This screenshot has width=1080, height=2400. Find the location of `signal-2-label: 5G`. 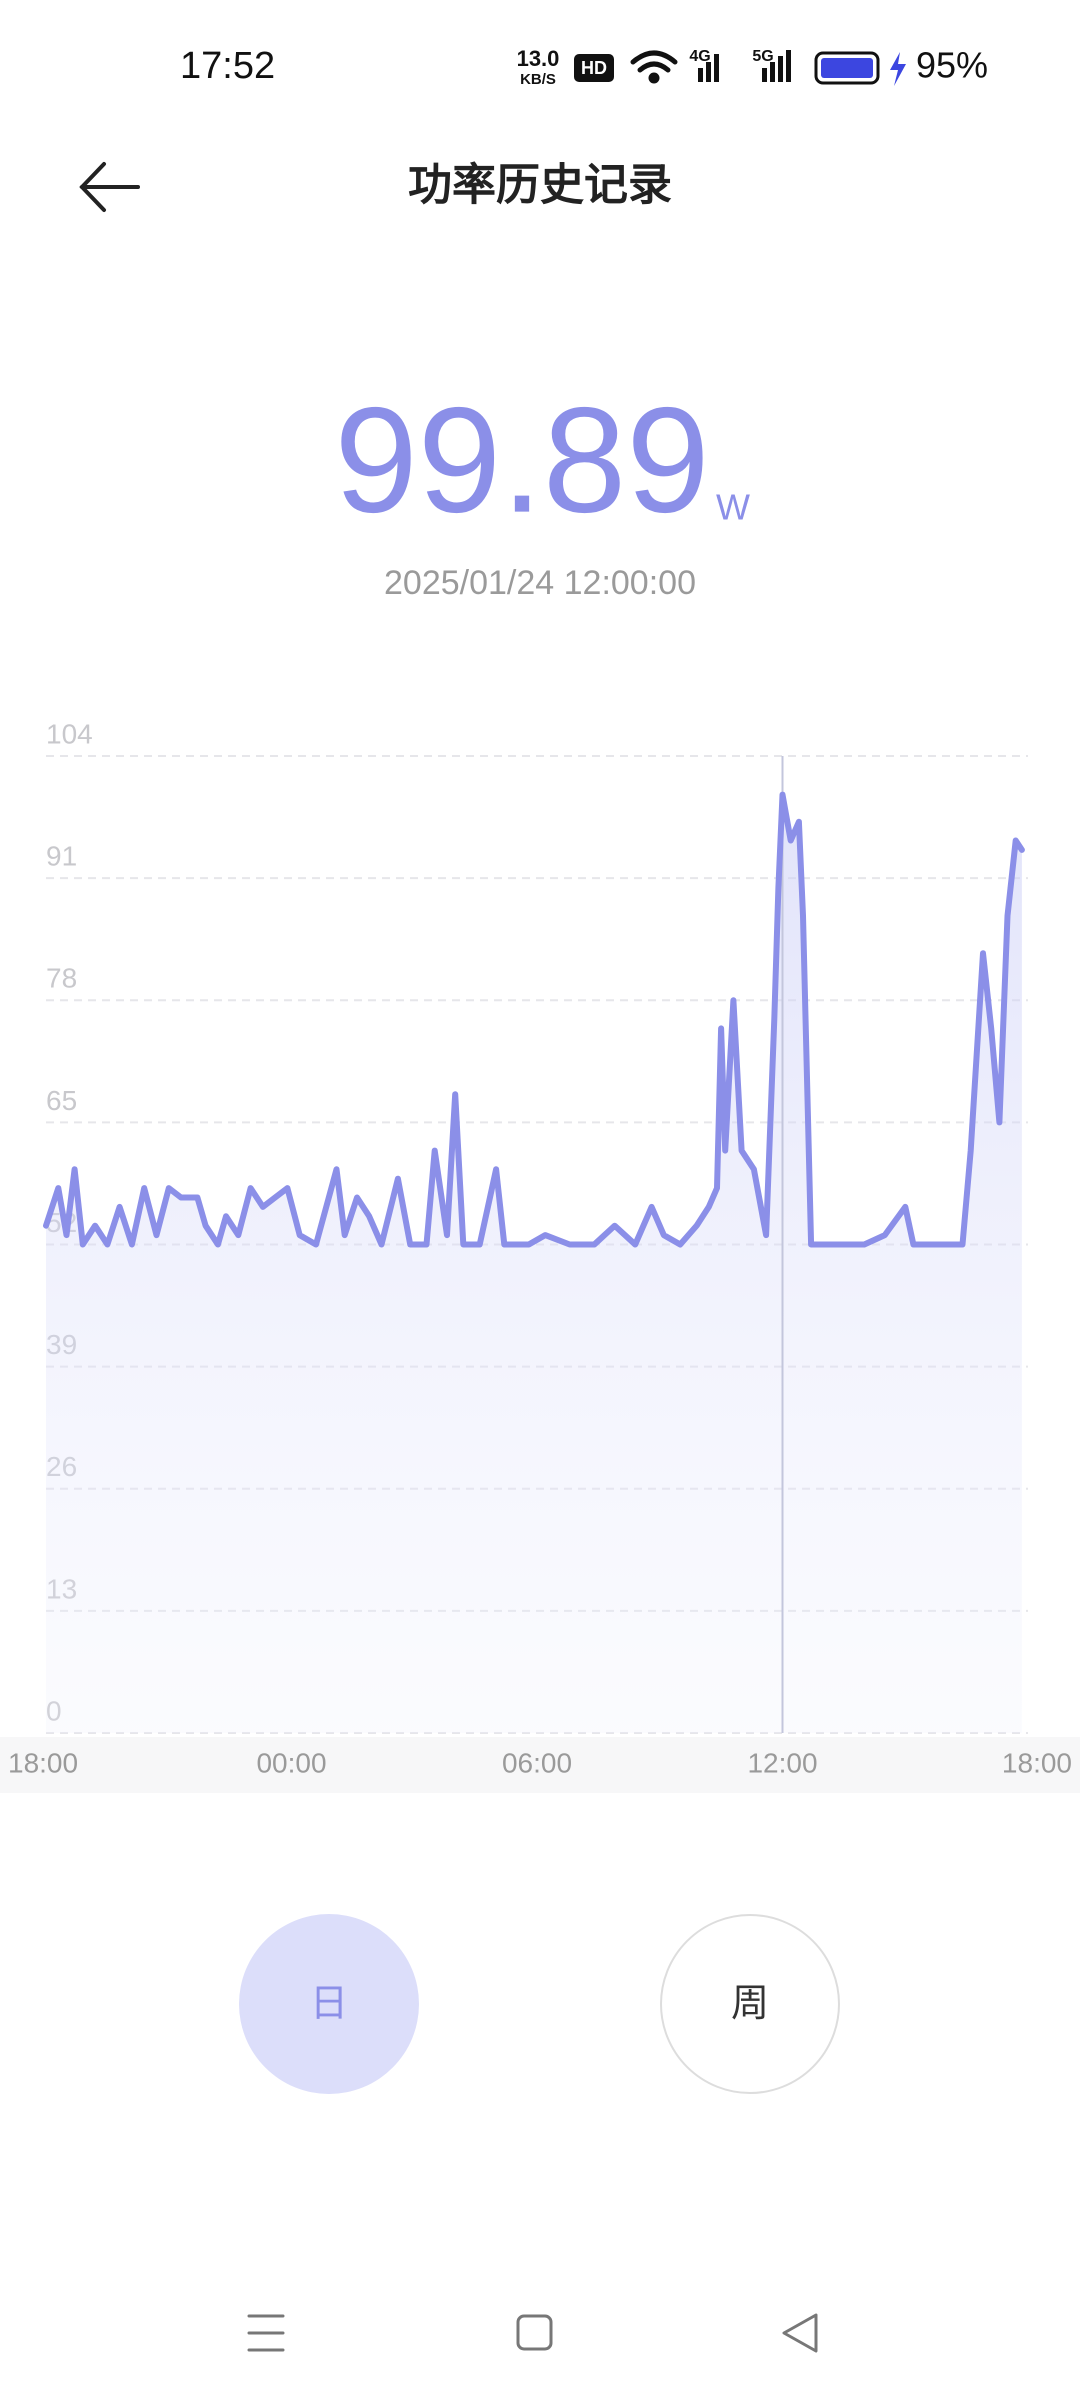

signal-2-label: 5G is located at coordinates (762, 56).